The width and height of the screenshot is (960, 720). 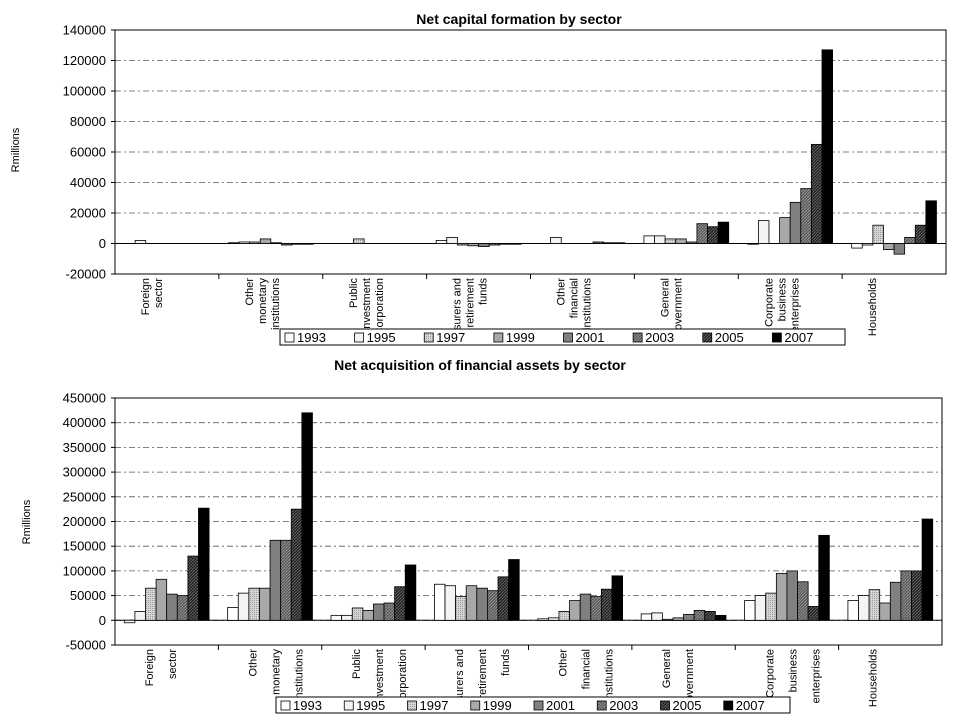 I want to click on category-label: monetary, so click(x=263, y=301).